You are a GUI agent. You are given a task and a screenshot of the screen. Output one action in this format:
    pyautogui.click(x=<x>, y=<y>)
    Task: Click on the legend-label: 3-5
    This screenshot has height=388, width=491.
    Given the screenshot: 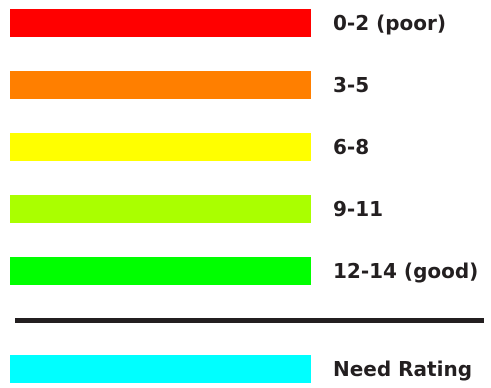 What is the action you would take?
    pyautogui.click(x=351, y=85)
    